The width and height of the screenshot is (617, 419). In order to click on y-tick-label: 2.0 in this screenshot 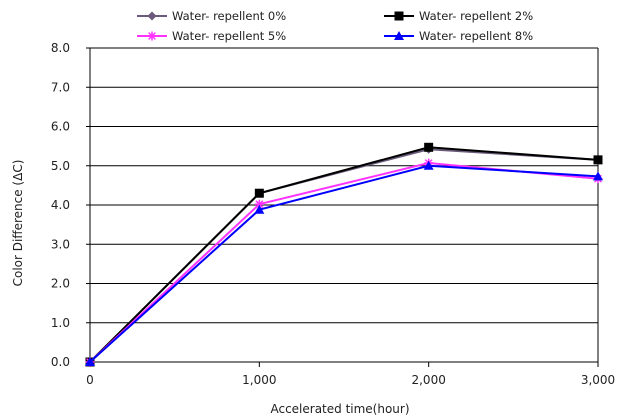, I will do `click(60, 284)`.